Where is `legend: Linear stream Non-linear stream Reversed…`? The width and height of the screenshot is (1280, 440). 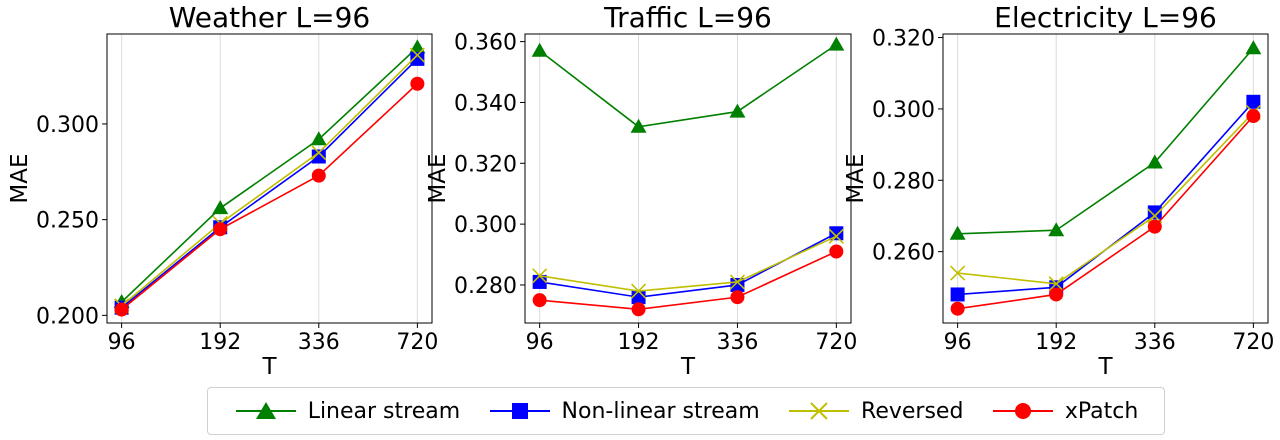
legend: Linear stream Non-linear stream Reversed… is located at coordinates (686, 411).